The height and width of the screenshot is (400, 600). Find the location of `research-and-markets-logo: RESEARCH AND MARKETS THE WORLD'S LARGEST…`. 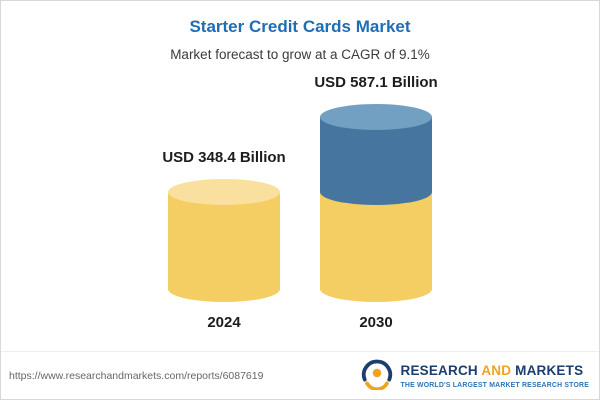

research-and-markets-logo: RESEARCH AND MARKETS THE WORLD'S LARGEST… is located at coordinates (475, 375).